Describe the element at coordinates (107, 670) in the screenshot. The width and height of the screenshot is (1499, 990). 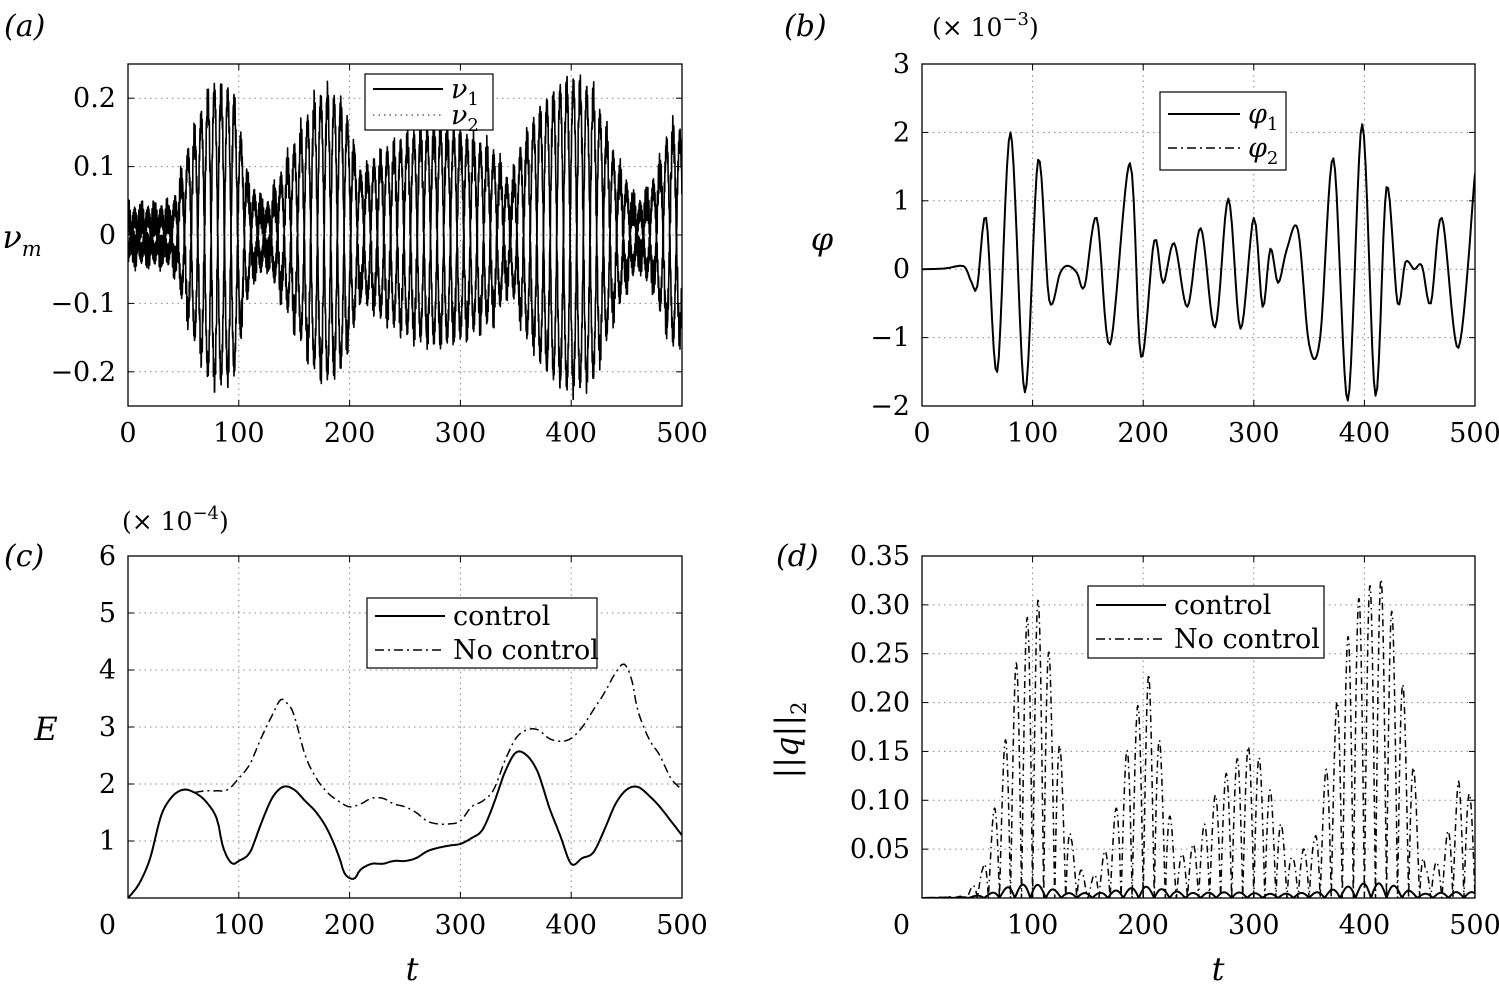
I see `y-tick-label: 4` at that location.